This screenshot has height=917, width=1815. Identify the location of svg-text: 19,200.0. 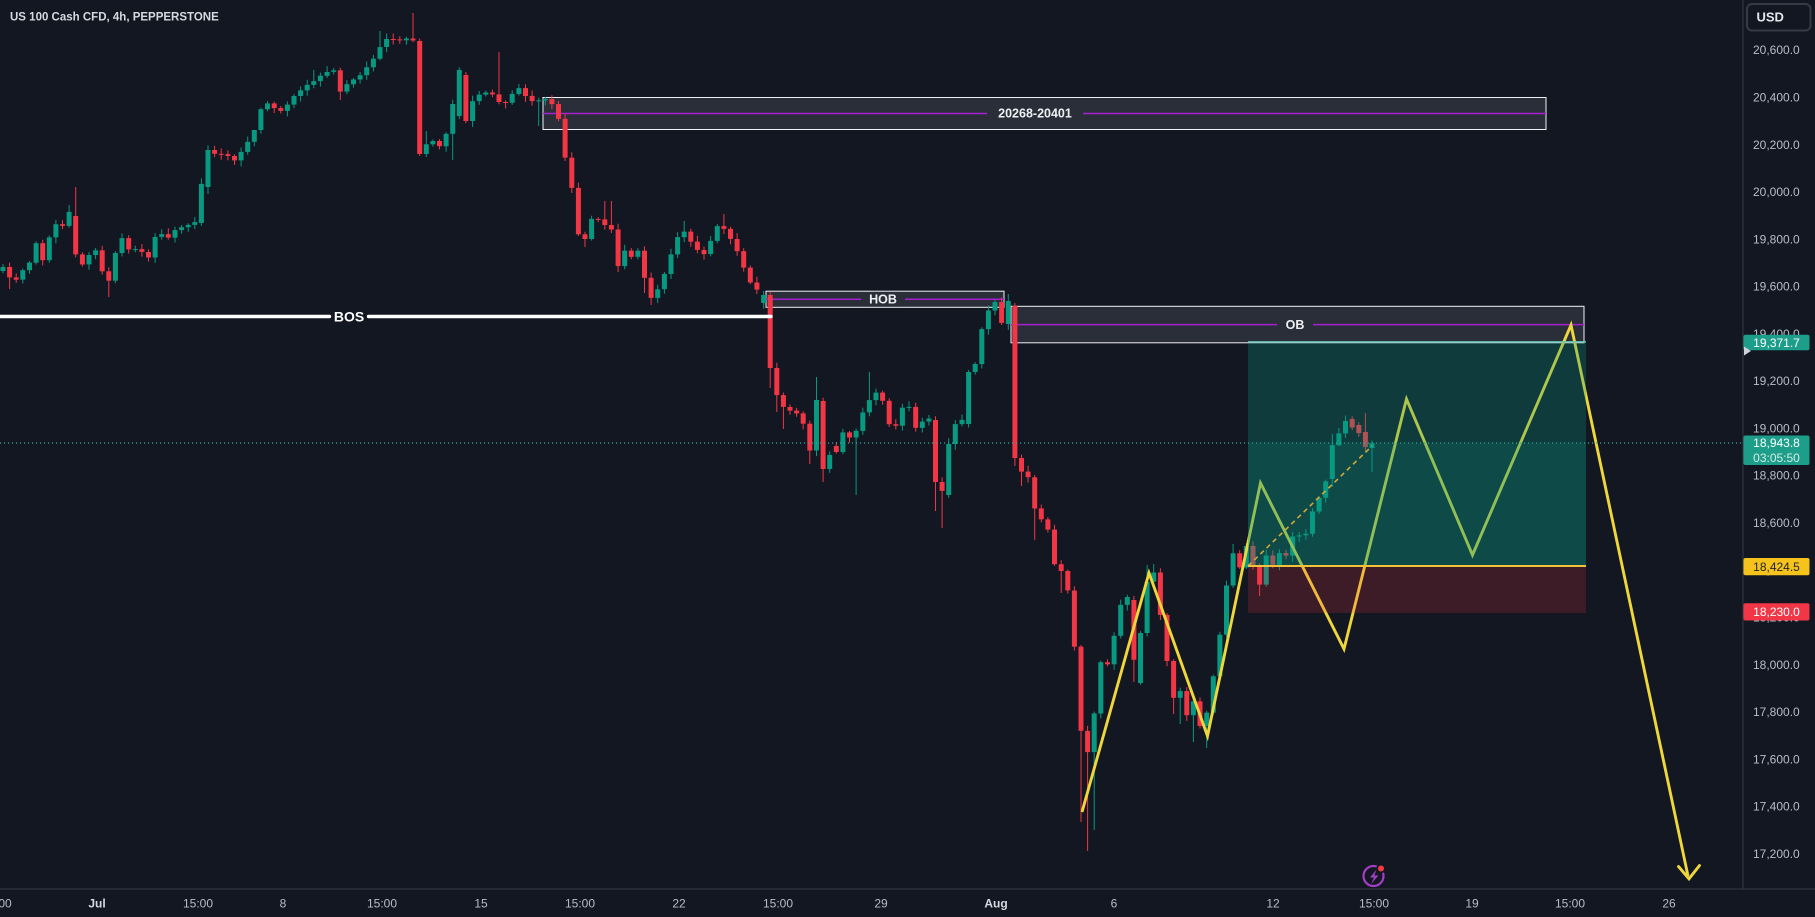
(1776, 381).